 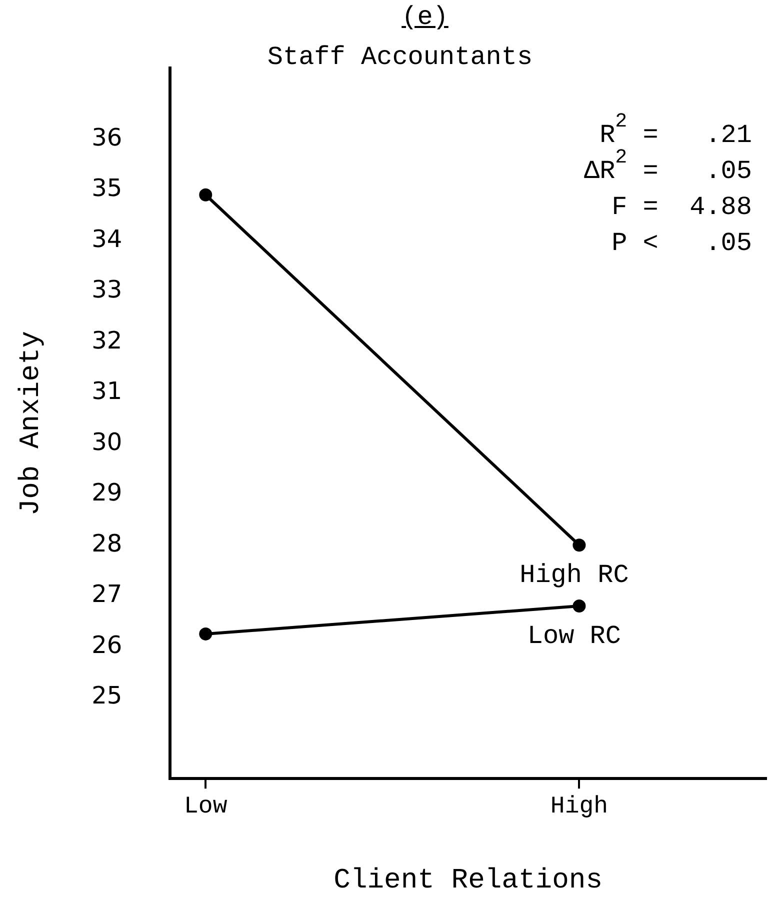 I want to click on annotation: F = 4.88, so click(x=682, y=207).